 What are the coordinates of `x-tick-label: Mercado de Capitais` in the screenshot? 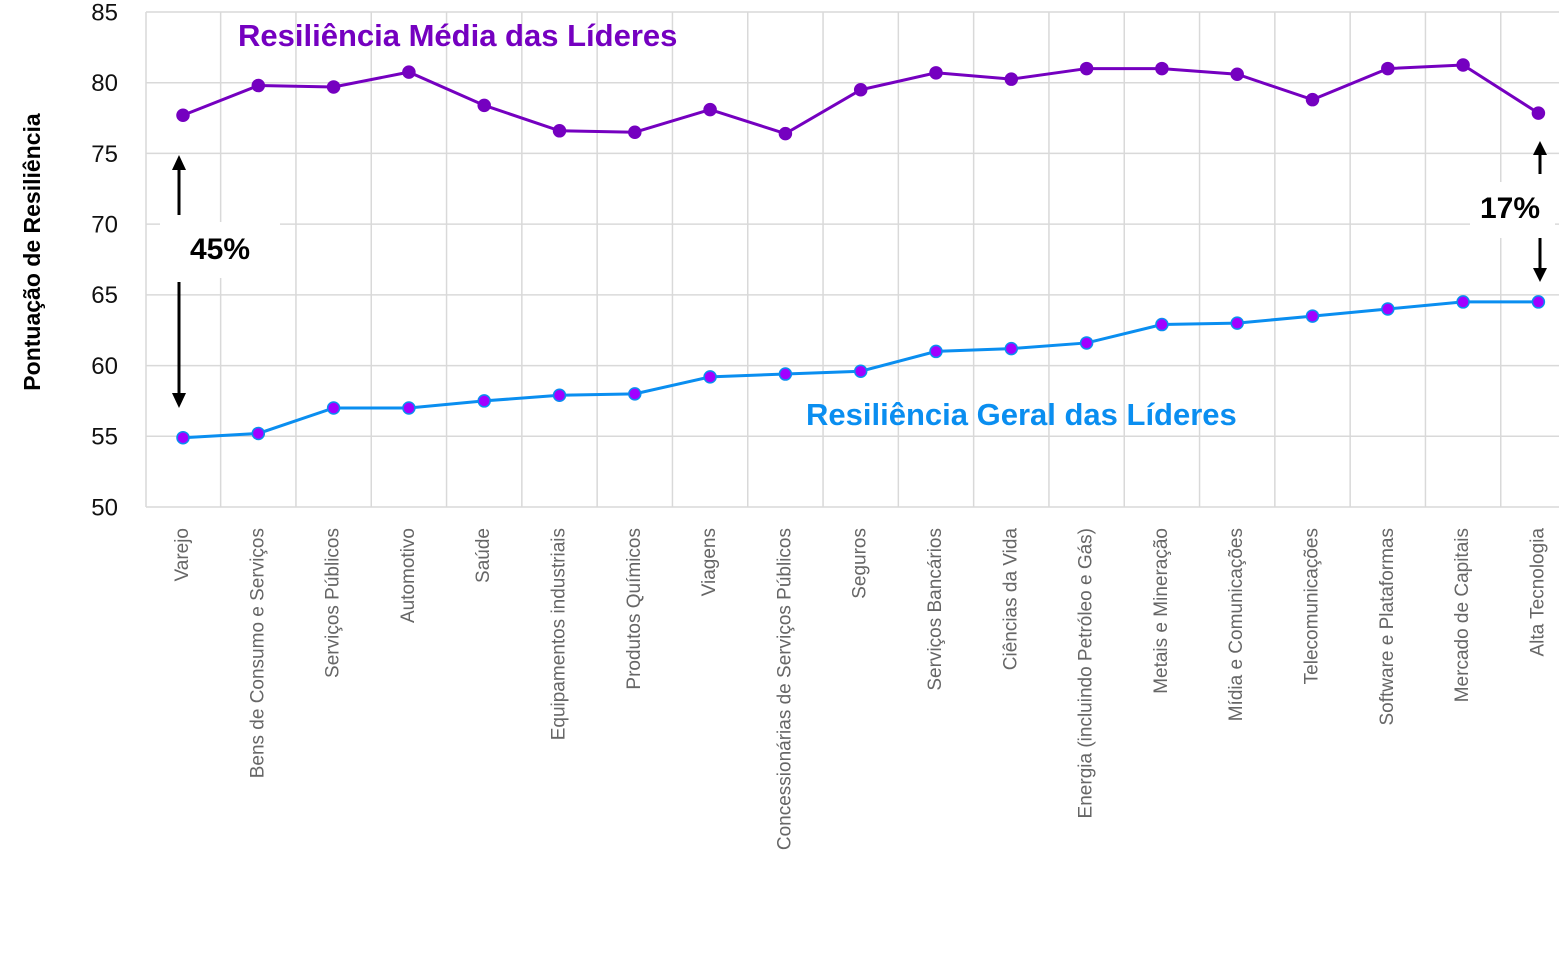 It's located at (1462, 615).